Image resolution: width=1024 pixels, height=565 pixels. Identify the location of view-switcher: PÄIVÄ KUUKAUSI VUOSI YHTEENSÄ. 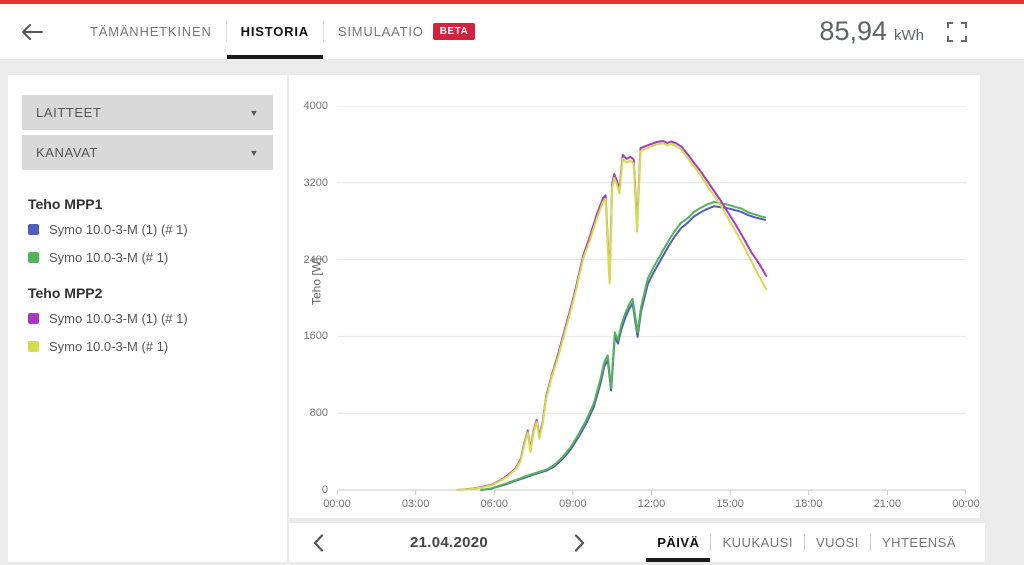
(806, 542).